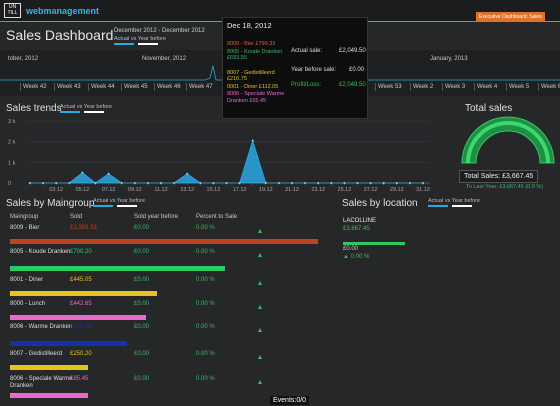 This screenshot has width=560, height=406. I want to click on x-tick-label: 17.12, so click(240, 190).